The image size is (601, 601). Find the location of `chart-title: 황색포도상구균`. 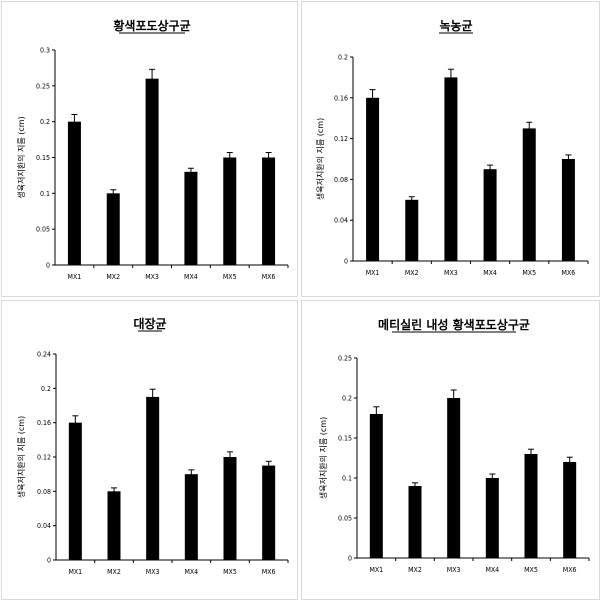

chart-title: 황색포도상구균 is located at coordinates (151, 25).